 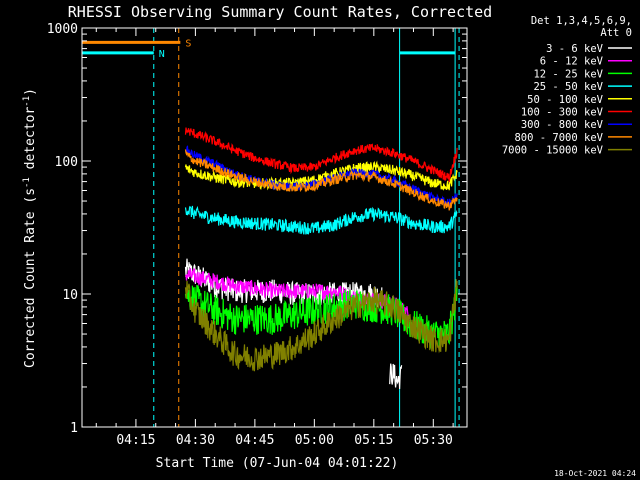 What do you see at coordinates (30, 142) in the screenshot?
I see `y-label-part: detector` at bounding box center [30, 142].